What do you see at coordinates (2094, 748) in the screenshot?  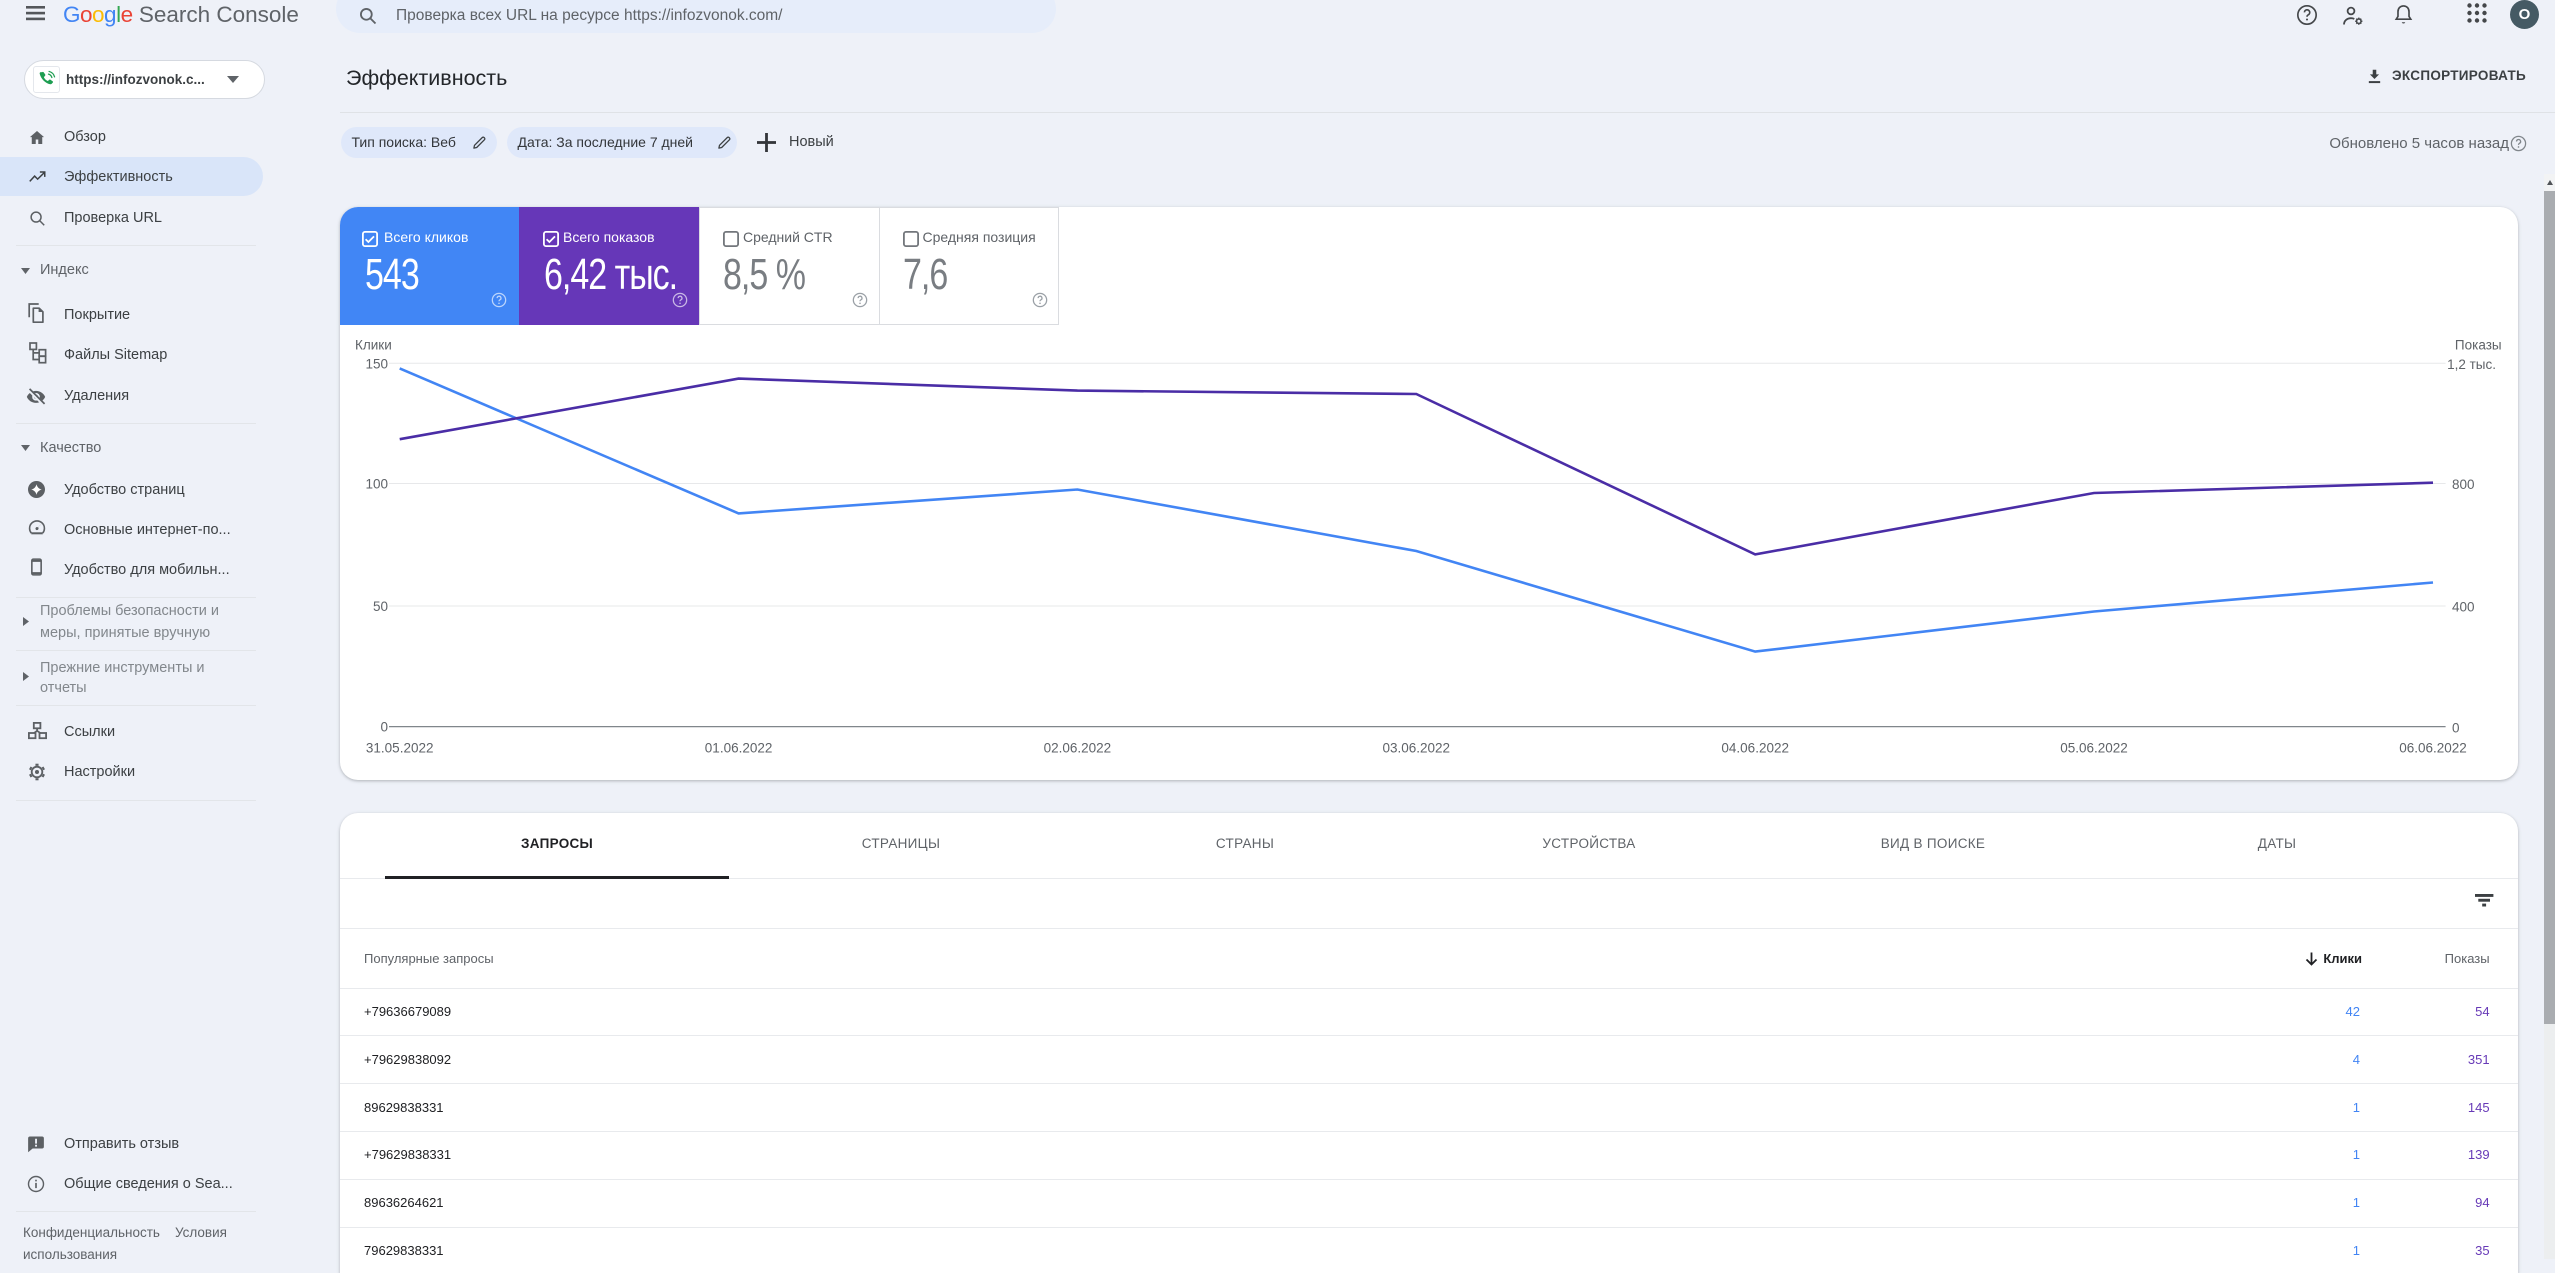 I see `svg-text: 05.06.2022` at bounding box center [2094, 748].